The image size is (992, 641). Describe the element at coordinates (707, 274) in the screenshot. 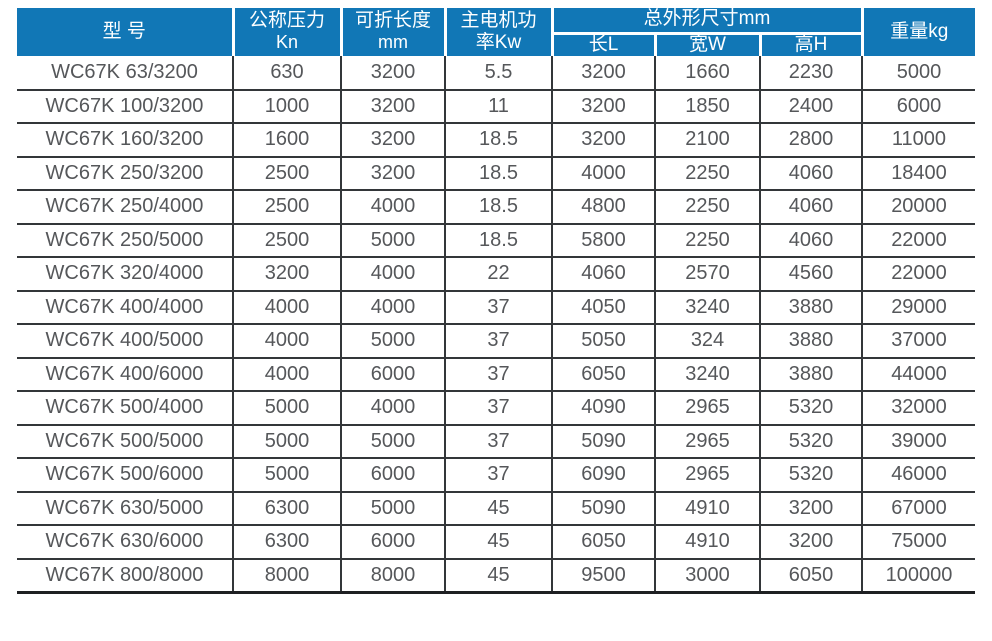

I see `spec-value-cell: 2570` at that location.